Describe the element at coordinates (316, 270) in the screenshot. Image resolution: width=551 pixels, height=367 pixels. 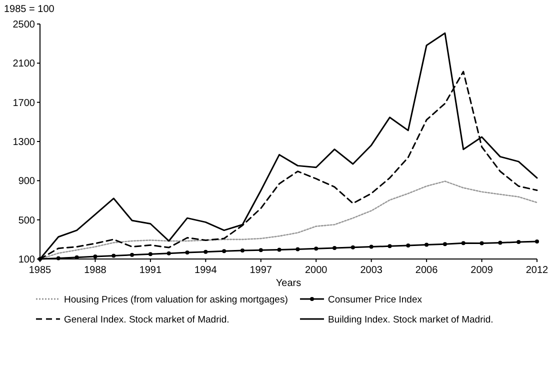
I see `x-tick-label: 2000` at that location.